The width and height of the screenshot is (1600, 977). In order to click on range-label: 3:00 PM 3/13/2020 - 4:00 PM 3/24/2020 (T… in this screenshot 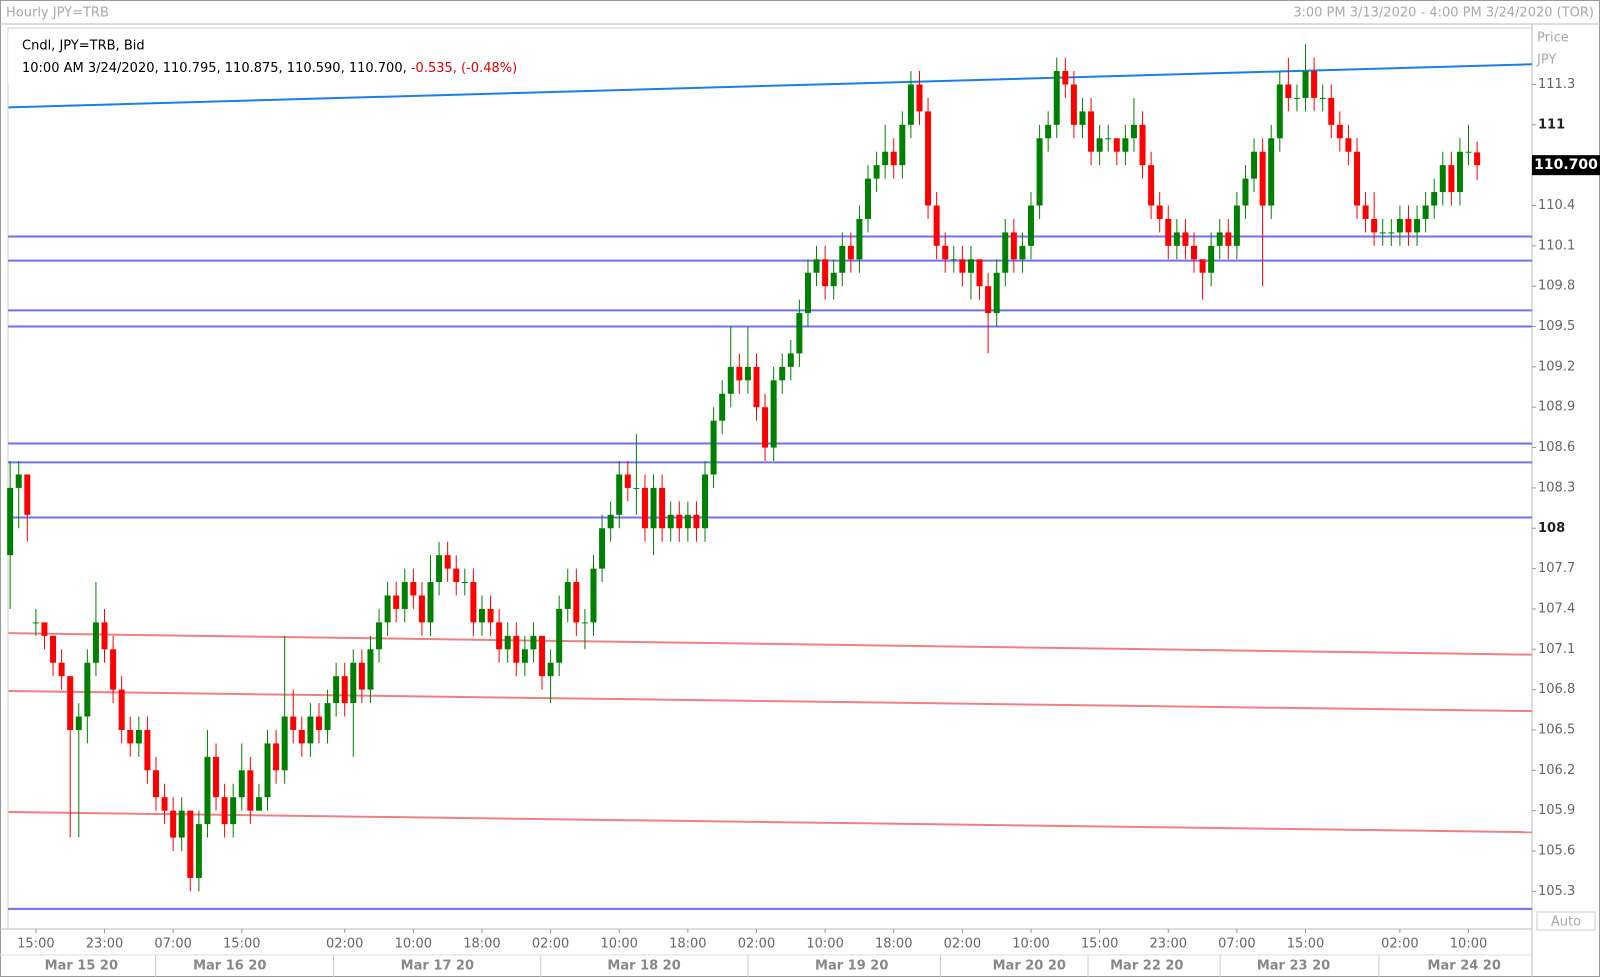, I will do `click(1443, 13)`.